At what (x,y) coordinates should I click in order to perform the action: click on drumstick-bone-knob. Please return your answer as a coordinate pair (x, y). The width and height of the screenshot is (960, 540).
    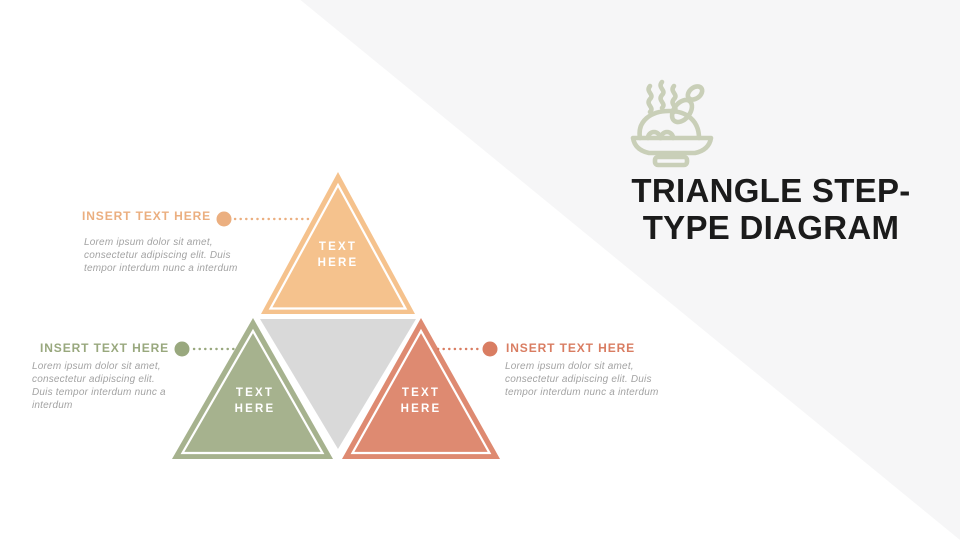
    Looking at the image, I should click on (695, 93).